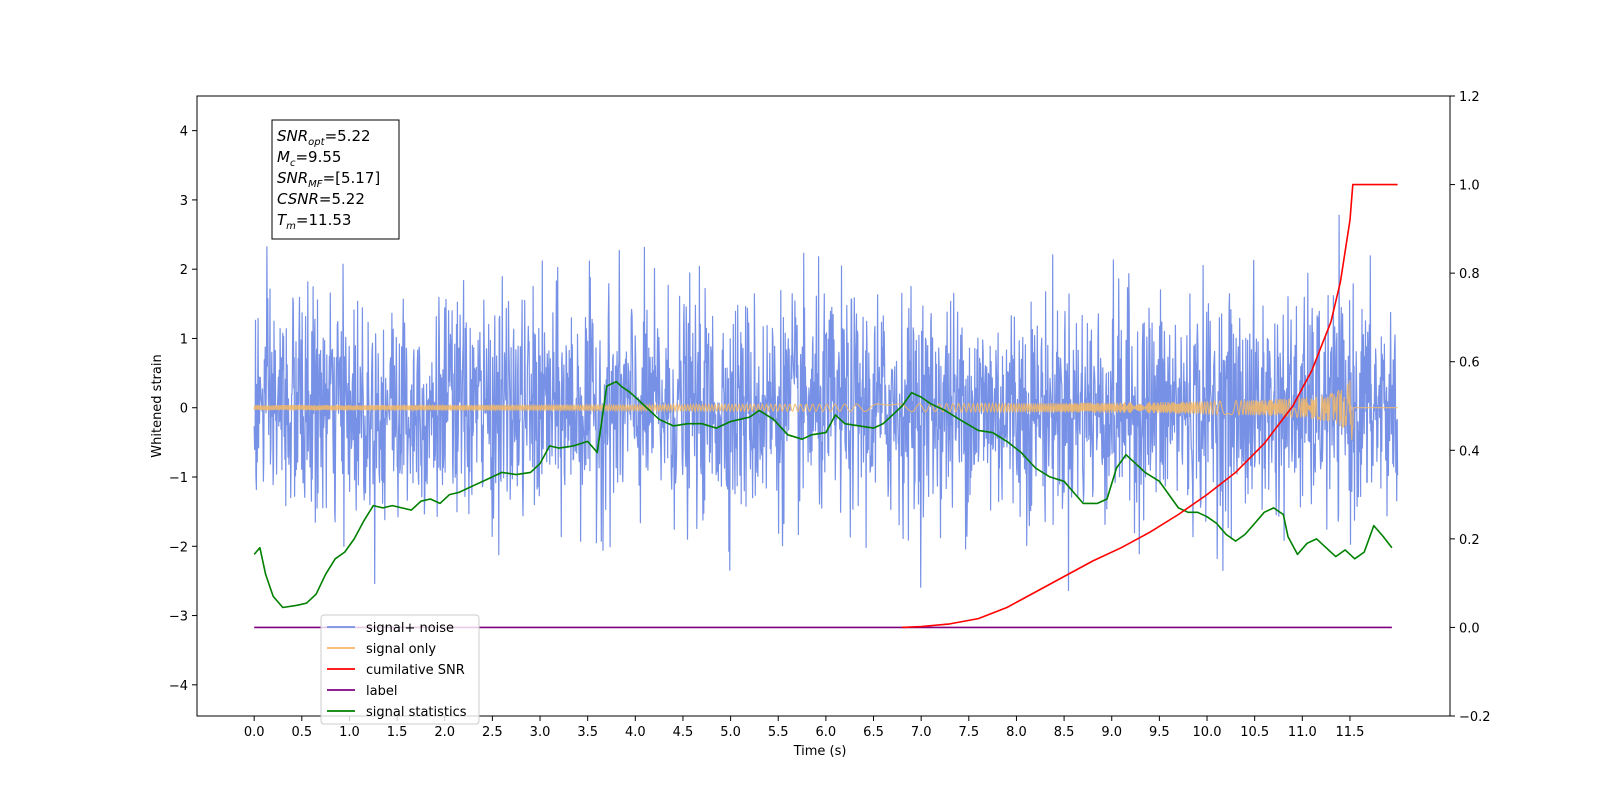 The image size is (1600, 804). I want to click on y-tick-label: −1, so click(178, 478).